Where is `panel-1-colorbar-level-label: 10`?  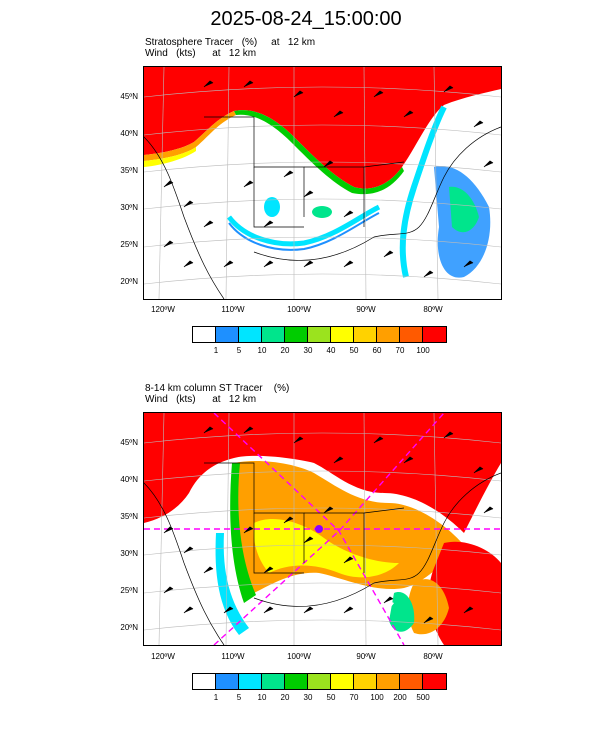 panel-1-colorbar-level-label: 10 is located at coordinates (262, 350).